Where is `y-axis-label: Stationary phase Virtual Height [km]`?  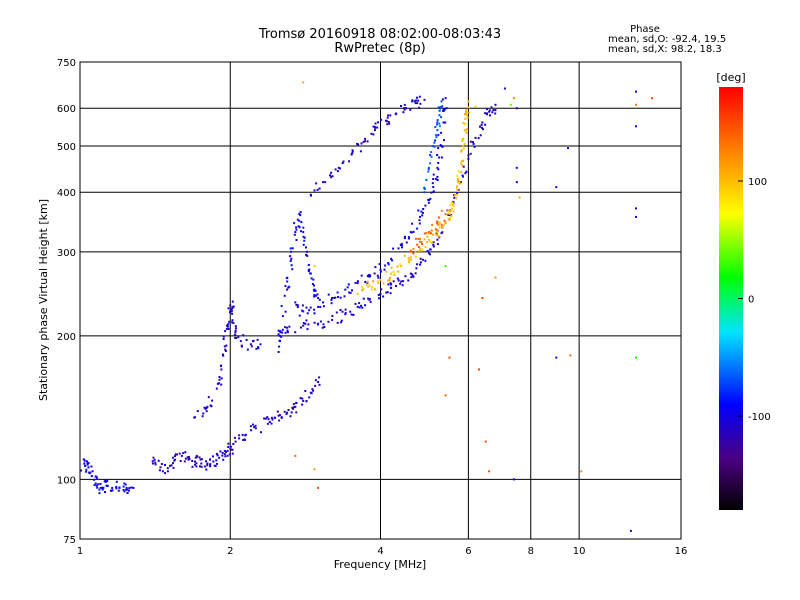 y-axis-label: Stationary phase Virtual Height [km] is located at coordinates (43, 300).